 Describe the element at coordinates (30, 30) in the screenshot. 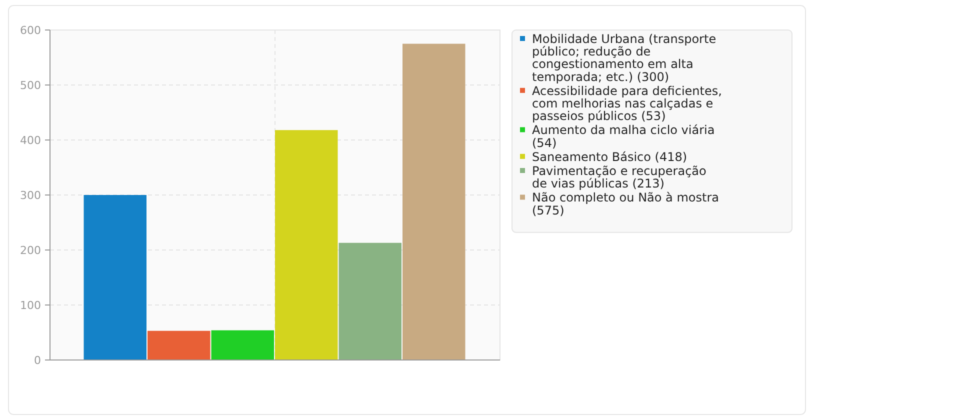

I see `y-tick-label: 600` at that location.